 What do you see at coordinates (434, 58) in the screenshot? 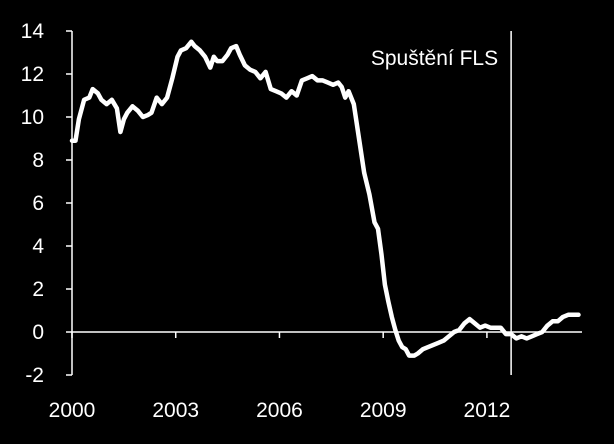
I see `fls-launch-label: Spuštění FLS` at bounding box center [434, 58].